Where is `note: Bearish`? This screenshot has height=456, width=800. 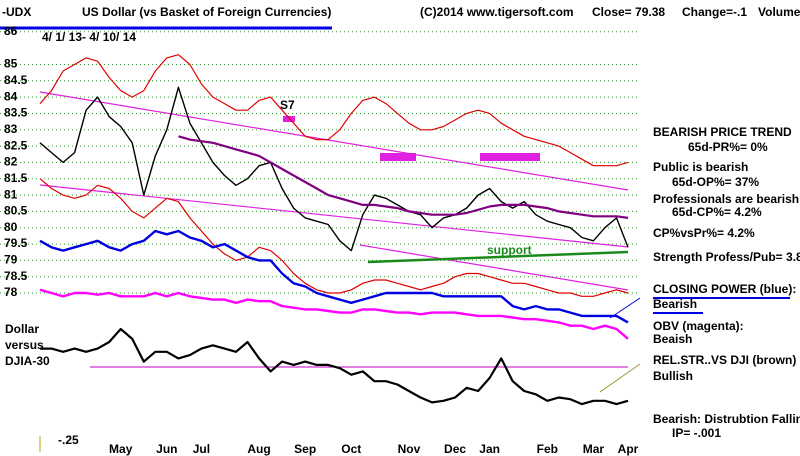
note: Bearish is located at coordinates (675, 304).